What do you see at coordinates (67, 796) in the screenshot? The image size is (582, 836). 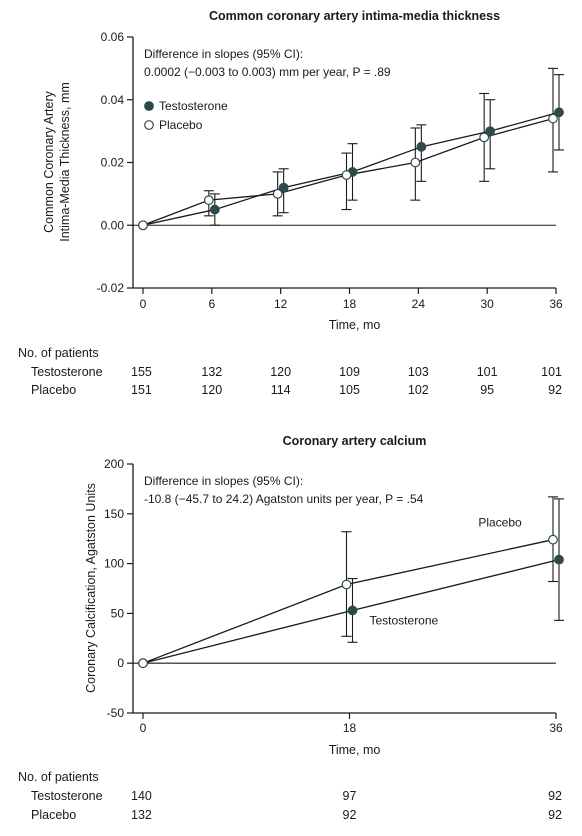 I see `chart2-patients-row-label: Testosterone` at bounding box center [67, 796].